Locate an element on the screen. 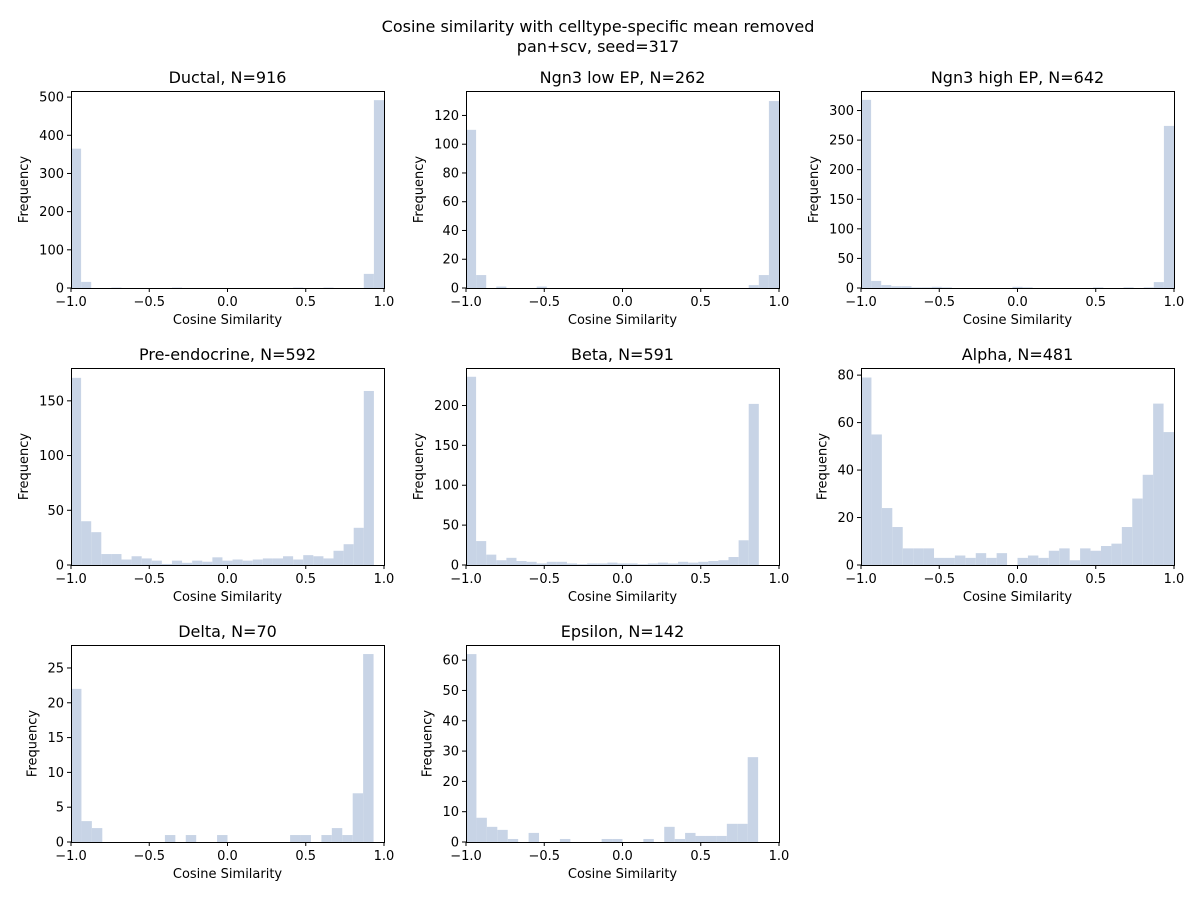  panel-title: Pre-endocrine, N=592 is located at coordinates (227, 354).